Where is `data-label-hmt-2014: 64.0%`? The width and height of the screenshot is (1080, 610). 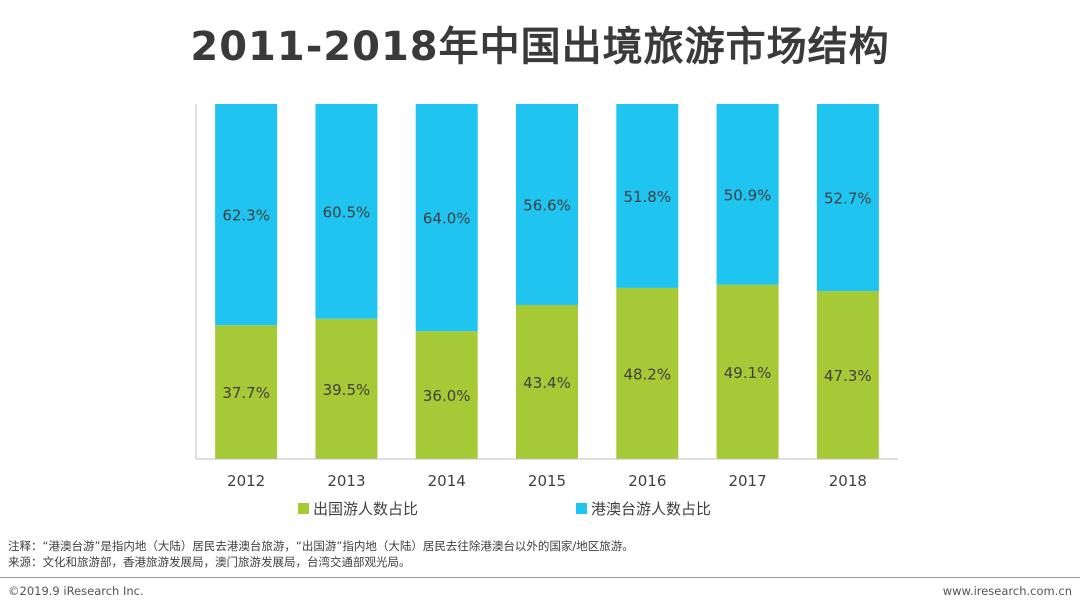 data-label-hmt-2014: 64.0% is located at coordinates (447, 219).